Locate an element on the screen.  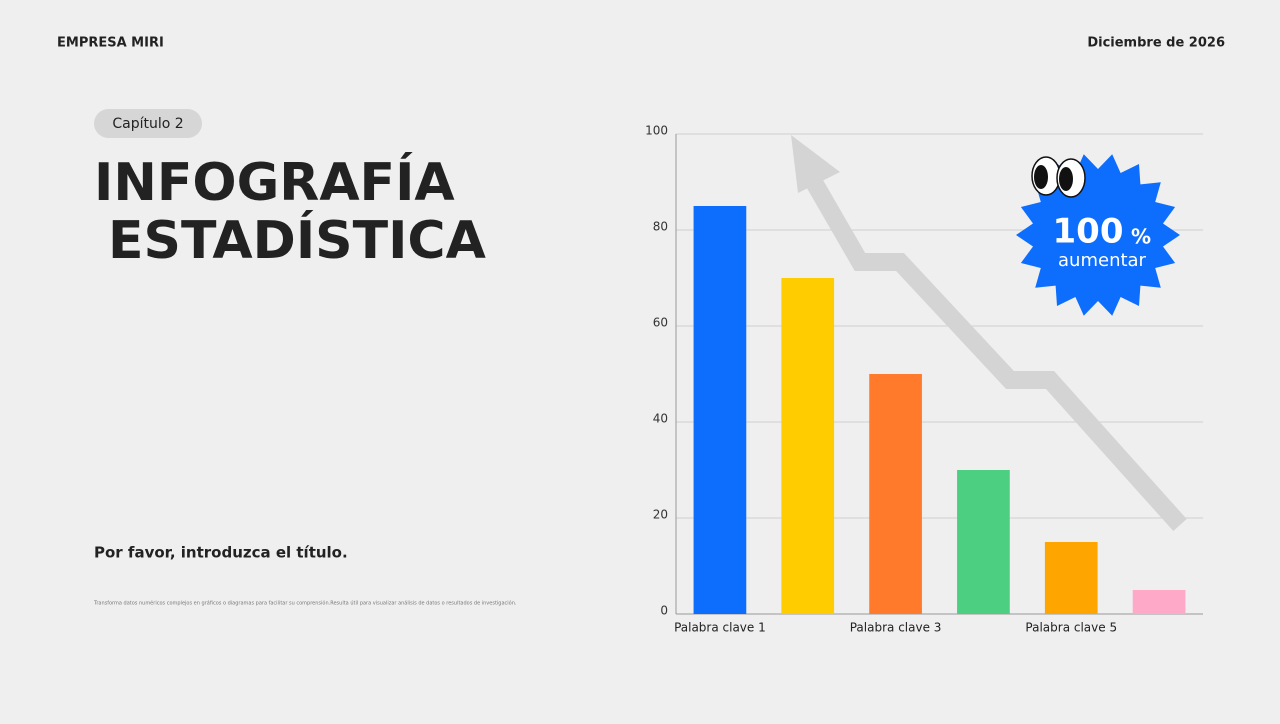
badge-label: aumentar is located at coordinates (1102, 260).